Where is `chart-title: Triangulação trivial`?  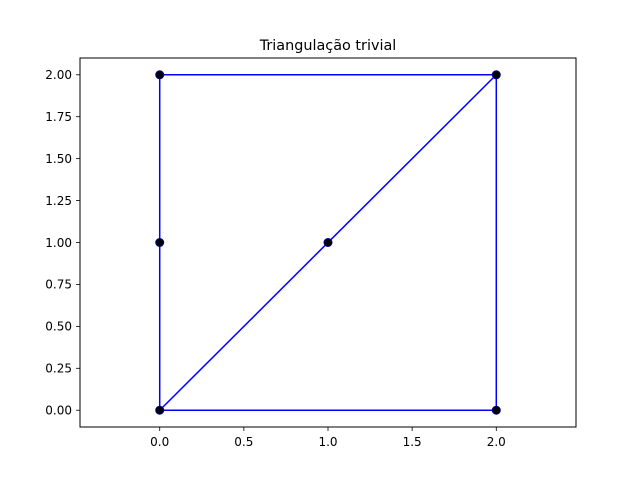 chart-title: Triangulação trivial is located at coordinates (328, 46).